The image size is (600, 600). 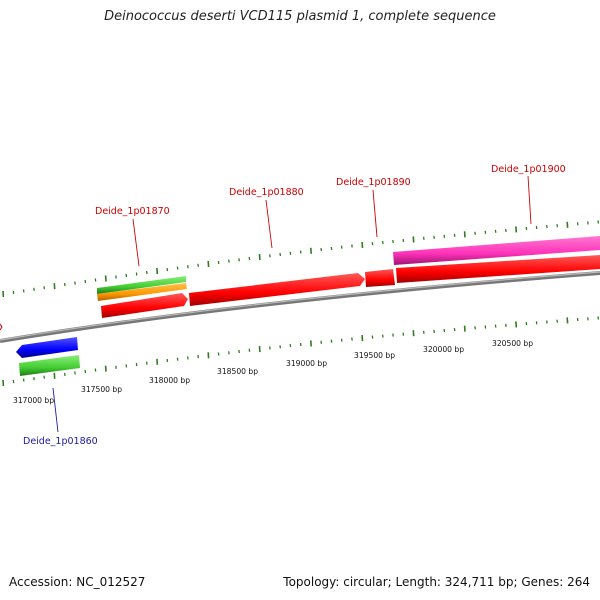 I want to click on gene-feature-orange, so click(x=142, y=292).